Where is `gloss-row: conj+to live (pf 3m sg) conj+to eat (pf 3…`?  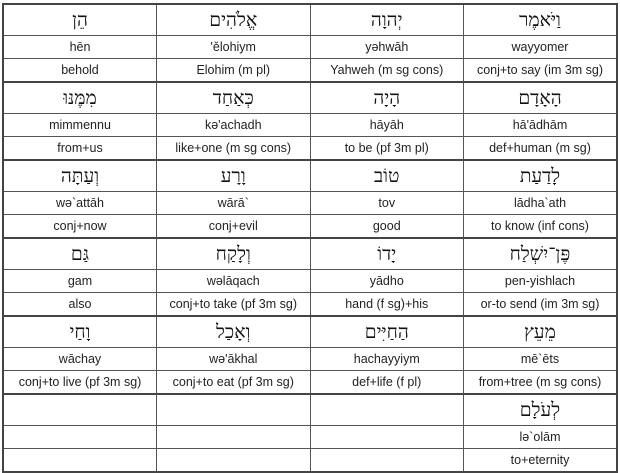 gloss-row: conj+to live (pf 3m sg) conj+to eat (pf 3… is located at coordinates (310, 382).